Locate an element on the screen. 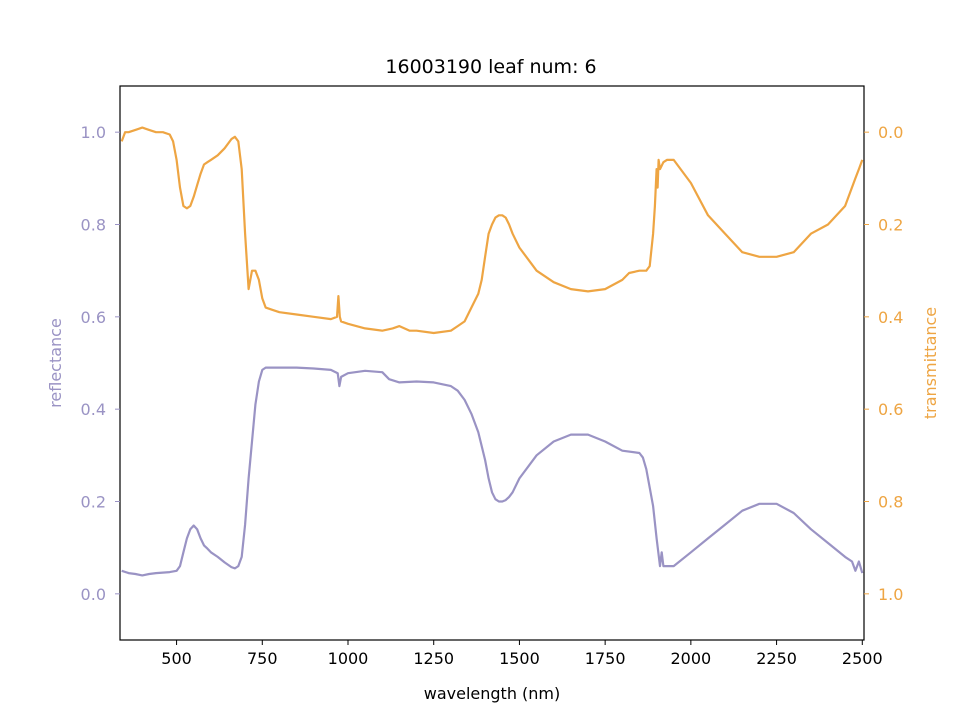 The width and height of the screenshot is (960, 720). y-axis-label: reflectance is located at coordinates (55, 363).